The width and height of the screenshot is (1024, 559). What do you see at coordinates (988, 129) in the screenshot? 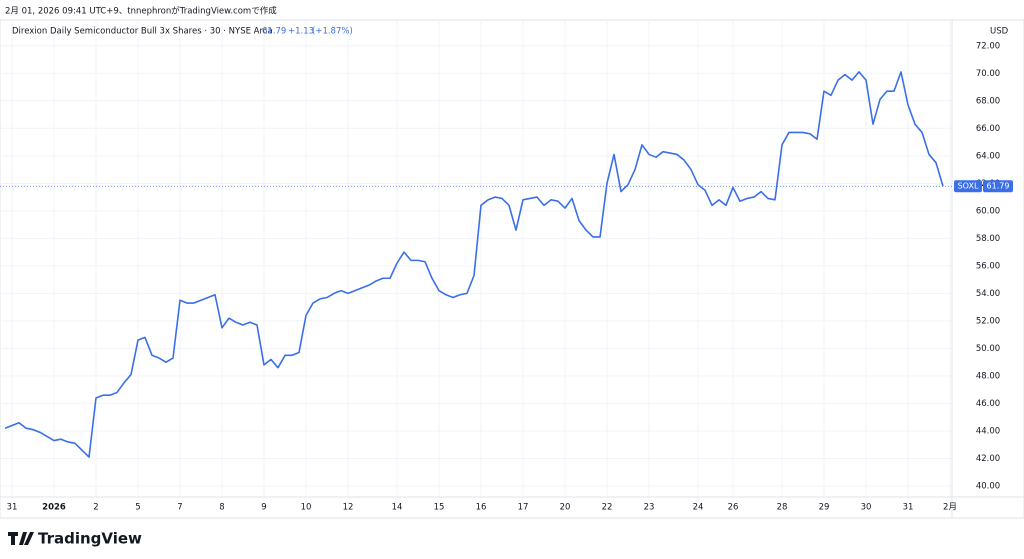
I see `y-tick-label: 66.00` at bounding box center [988, 129].